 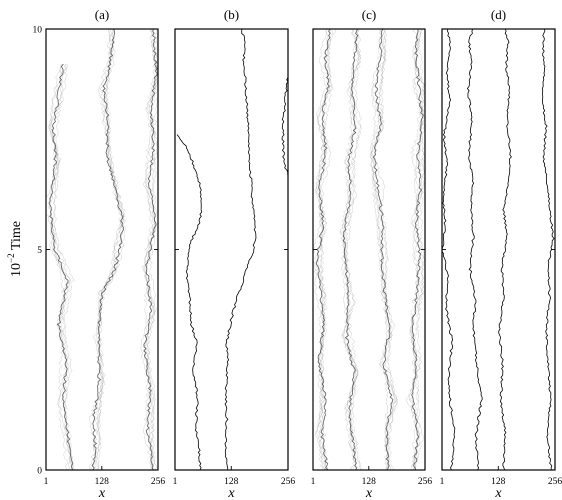 I want to click on y-axis-label-text: Time, so click(x=16, y=237).